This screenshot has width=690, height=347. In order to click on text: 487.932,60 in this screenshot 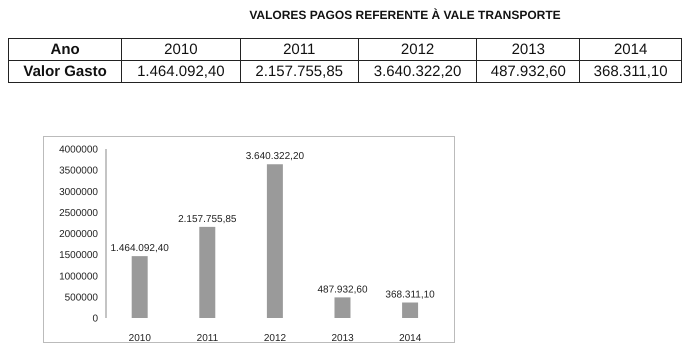, I will do `click(528, 71)`.